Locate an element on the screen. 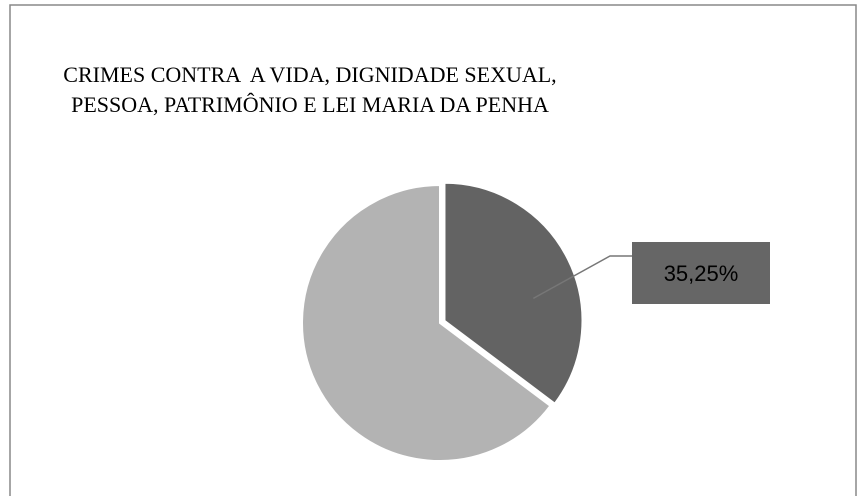 The height and width of the screenshot is (496, 864). data-label: 35,25% is located at coordinates (701, 273).